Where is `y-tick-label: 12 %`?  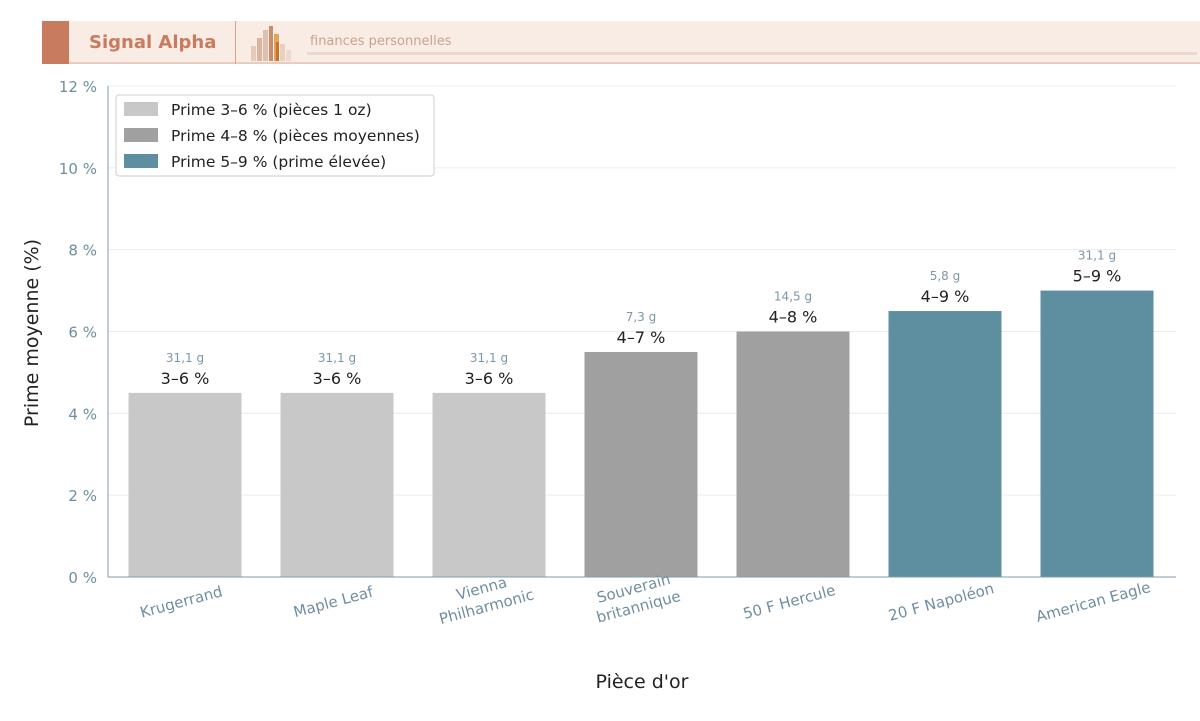
y-tick-label: 12 % is located at coordinates (78, 87).